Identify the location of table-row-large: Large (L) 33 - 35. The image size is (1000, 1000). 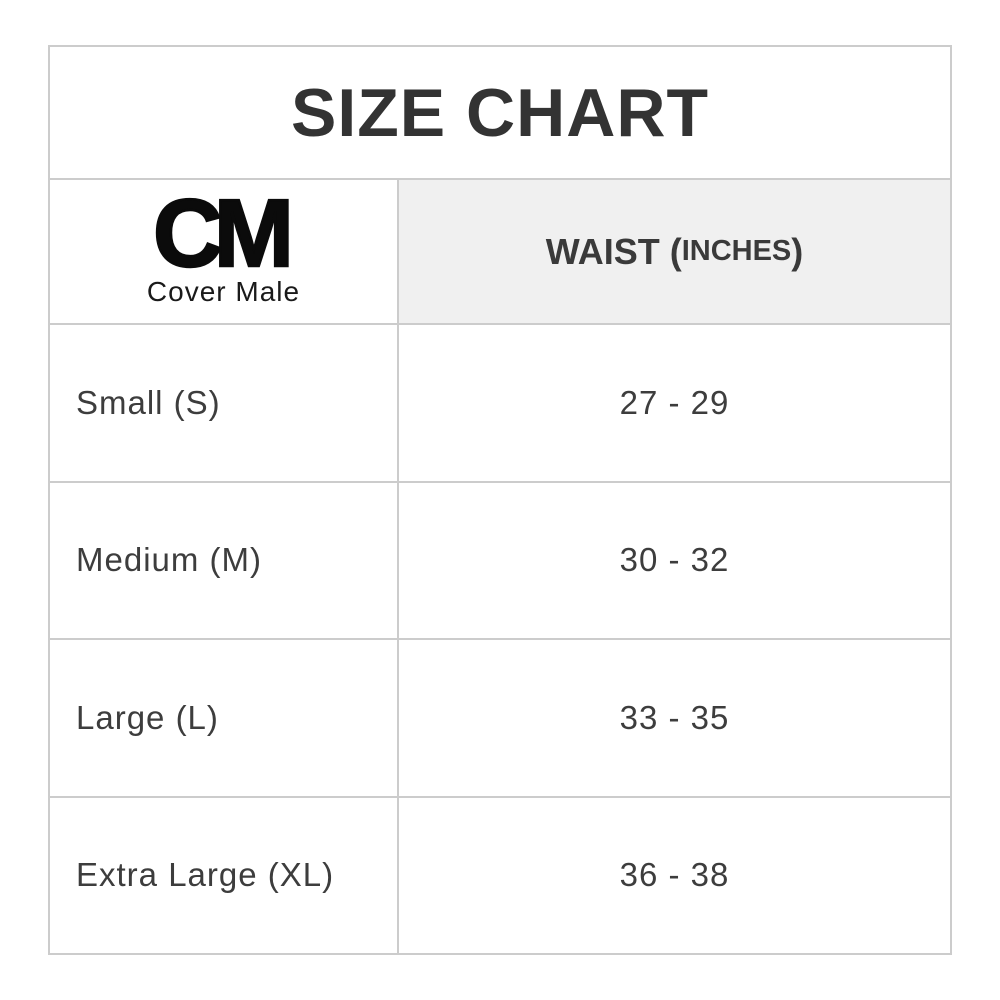
(500, 718).